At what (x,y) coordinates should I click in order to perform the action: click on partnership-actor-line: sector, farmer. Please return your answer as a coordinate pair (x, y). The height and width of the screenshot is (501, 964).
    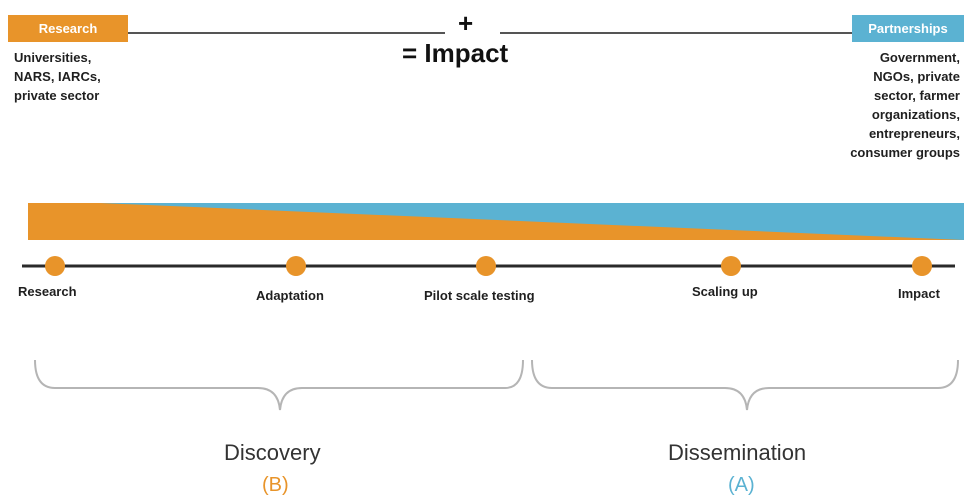
    Looking at the image, I should click on (917, 95).